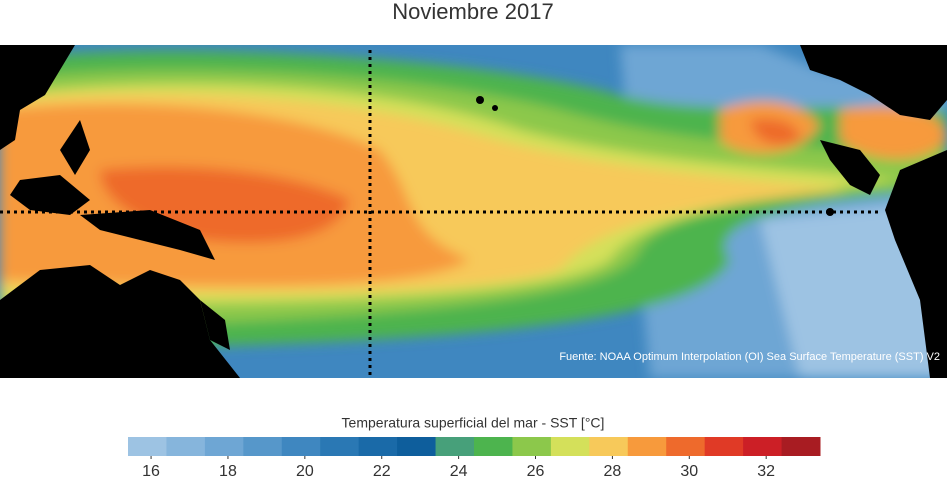 This screenshot has height=480, width=947. I want to click on colorbar-tick-label: 16, so click(151, 471).